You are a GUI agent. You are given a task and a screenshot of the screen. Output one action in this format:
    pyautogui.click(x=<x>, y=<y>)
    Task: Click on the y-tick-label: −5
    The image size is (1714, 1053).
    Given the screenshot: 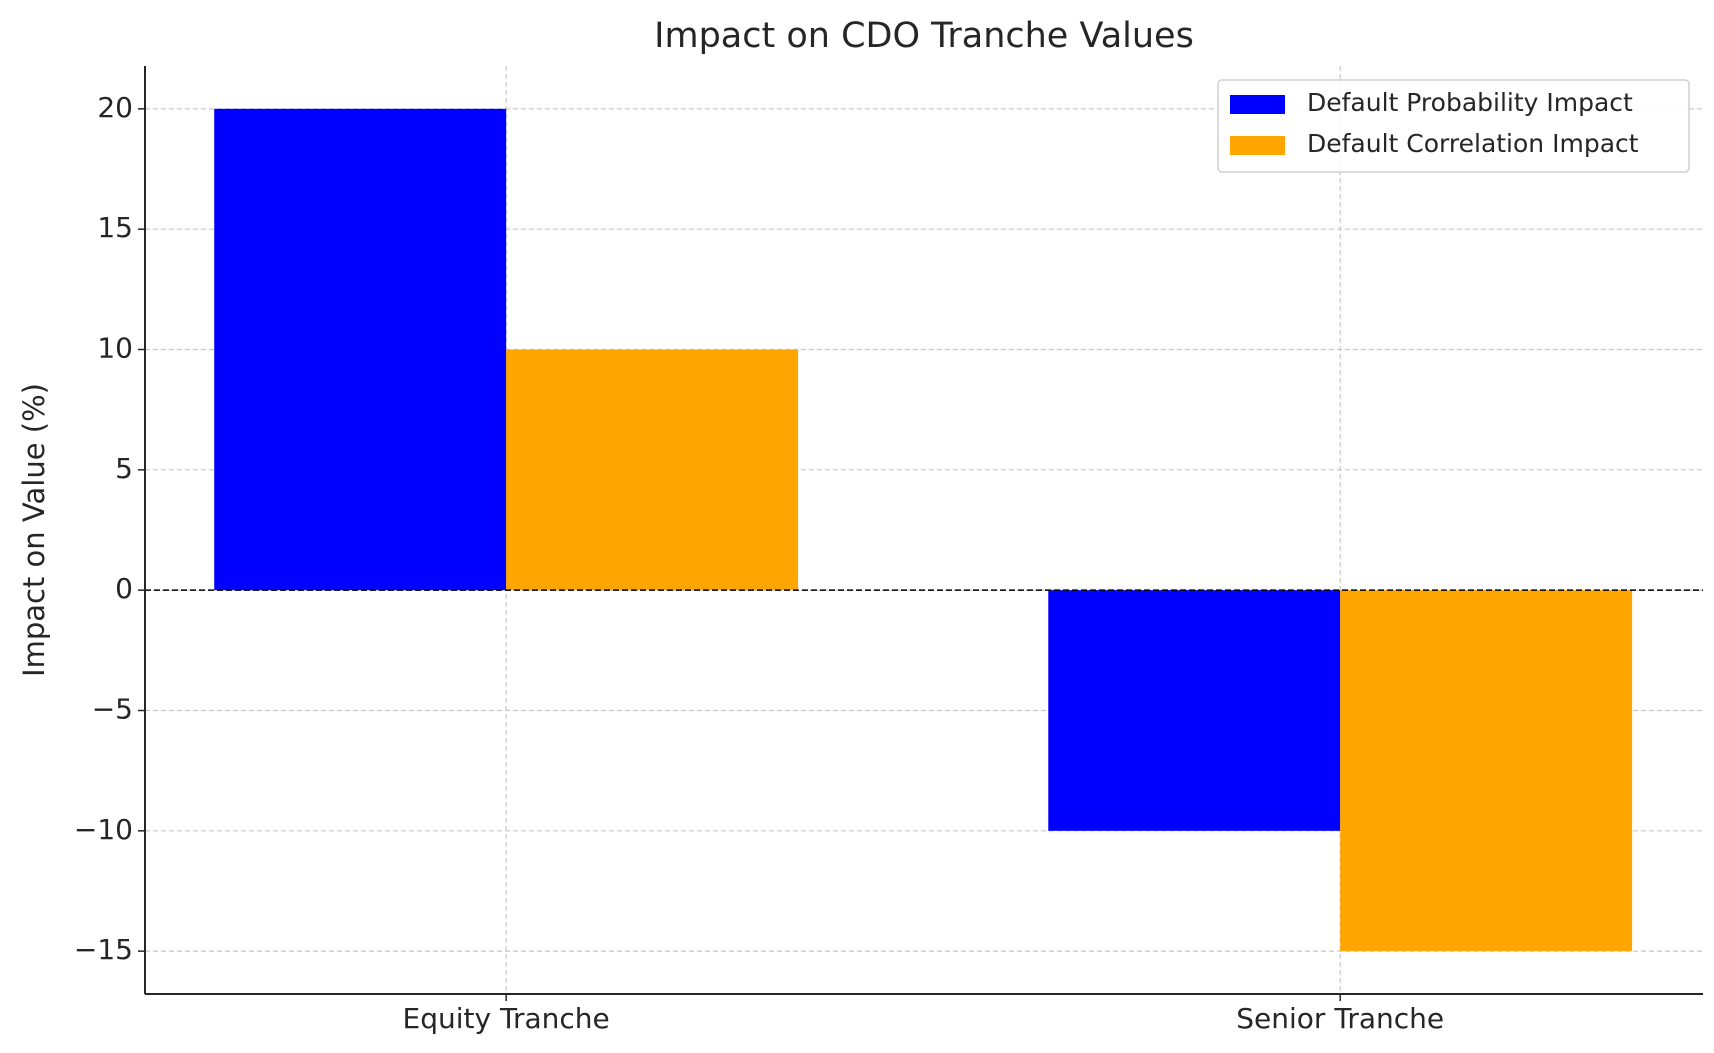 What is the action you would take?
    pyautogui.click(x=112, y=708)
    